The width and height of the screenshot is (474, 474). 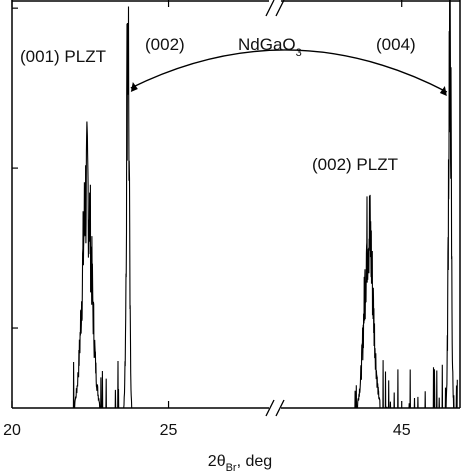 I want to click on axis-break-top-cover, so click(x=275, y=8).